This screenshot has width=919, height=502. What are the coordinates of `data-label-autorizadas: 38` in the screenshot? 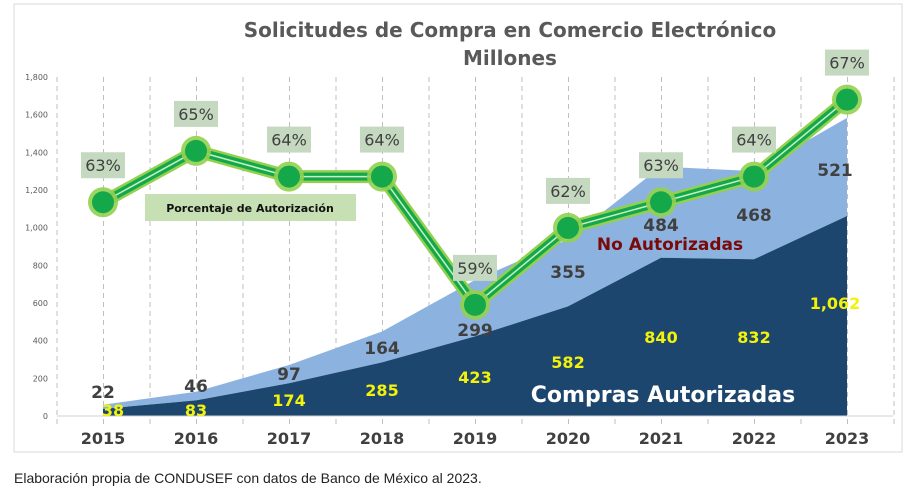 It's located at (113, 410).